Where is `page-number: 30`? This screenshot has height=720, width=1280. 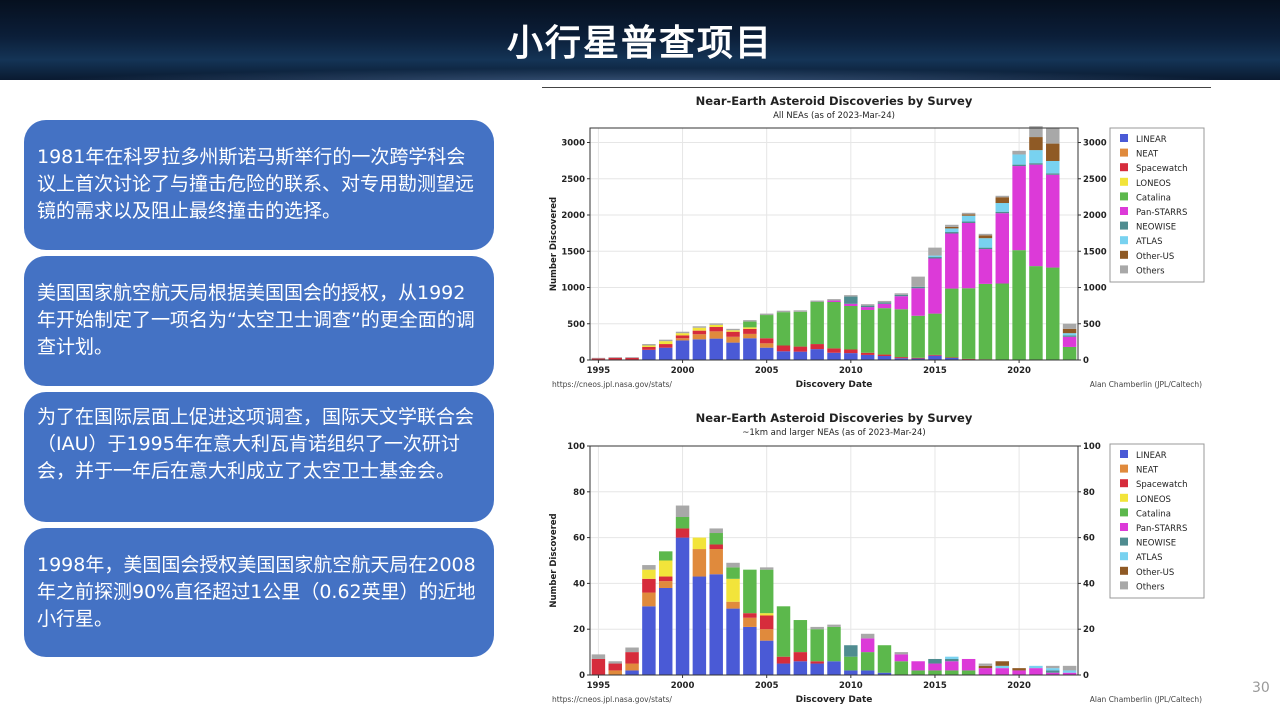 page-number: 30 is located at coordinates (1261, 688).